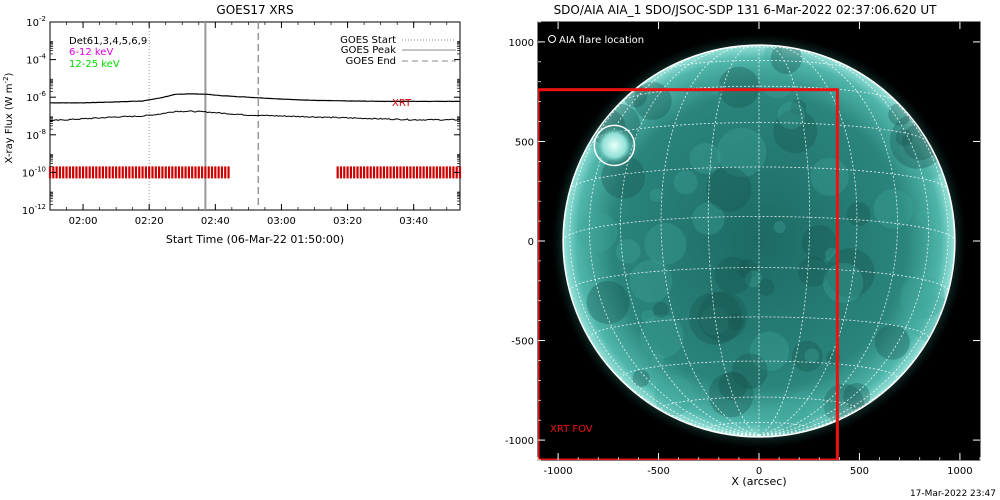 Image resolution: width=1000 pixels, height=500 pixels. I want to click on goes-x-tick-label: 03:00, so click(281, 221).